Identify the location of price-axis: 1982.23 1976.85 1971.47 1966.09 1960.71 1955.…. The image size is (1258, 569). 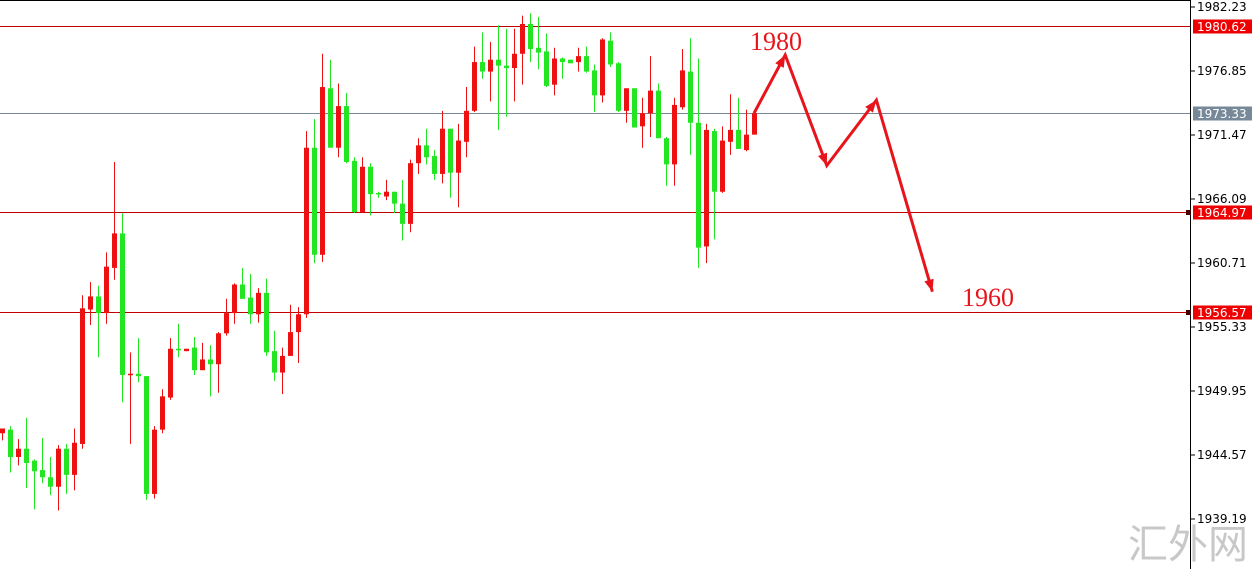
(1221, 263).